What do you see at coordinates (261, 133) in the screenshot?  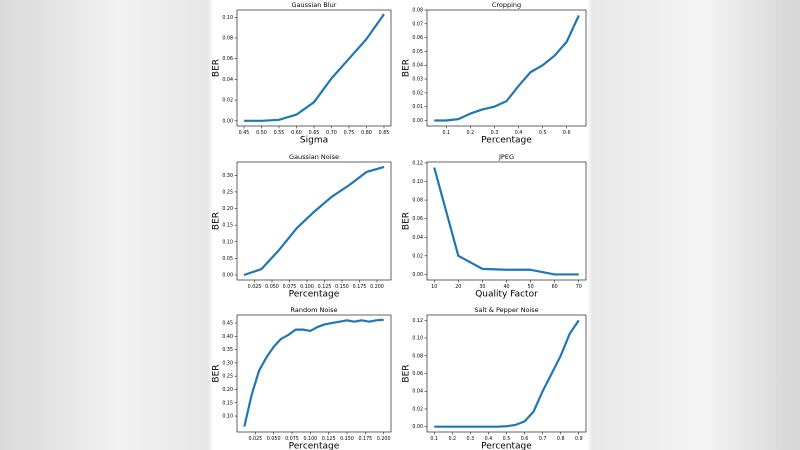 I see `x-tick-label: 0.50` at bounding box center [261, 133].